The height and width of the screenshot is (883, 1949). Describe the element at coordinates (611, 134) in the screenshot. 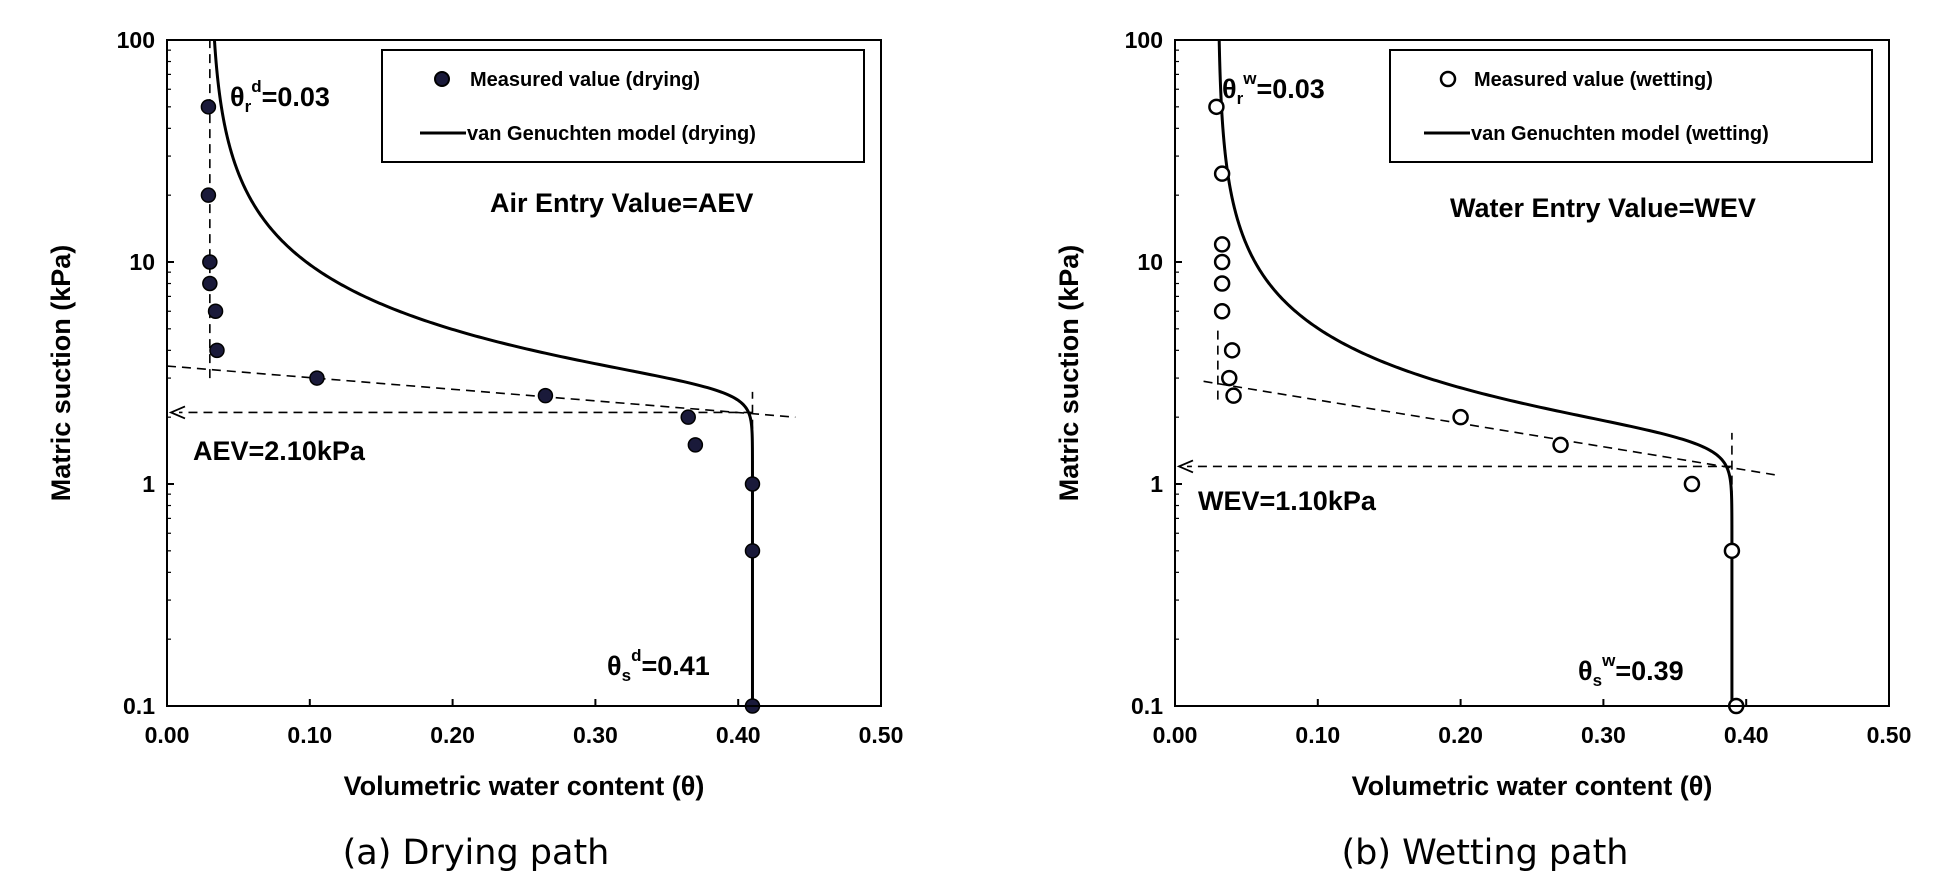

I see `legend-label-model: van Genuchten model (drying)` at that location.